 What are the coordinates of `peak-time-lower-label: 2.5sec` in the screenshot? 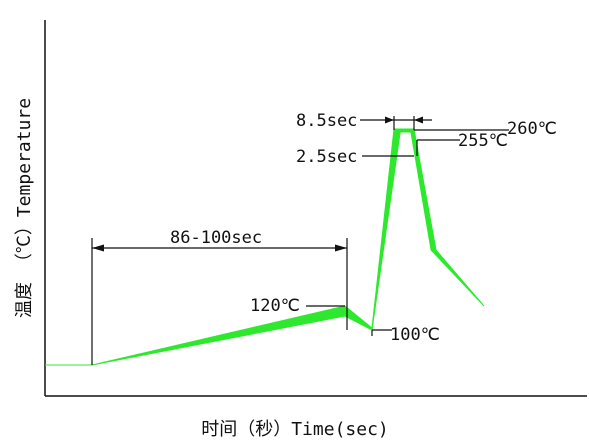 It's located at (326, 157).